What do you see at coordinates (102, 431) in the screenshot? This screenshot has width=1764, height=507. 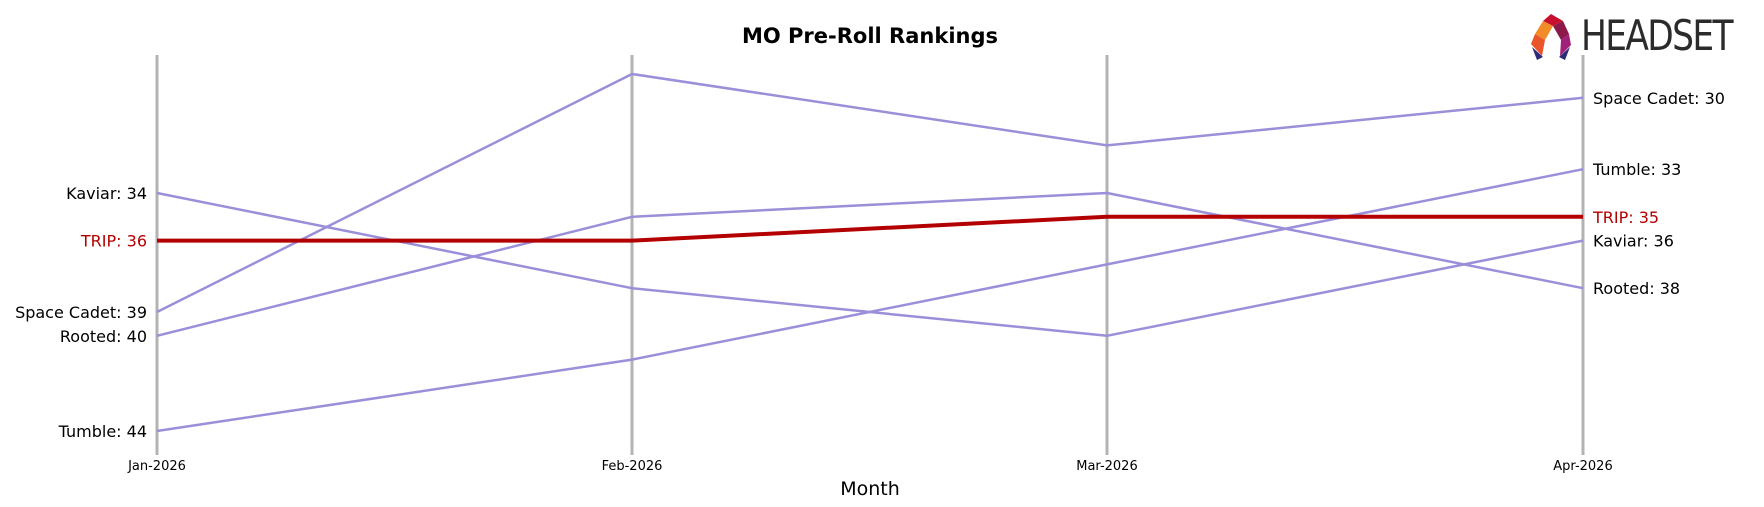 I see `start-label-tumble: Tumble: 44` at bounding box center [102, 431].